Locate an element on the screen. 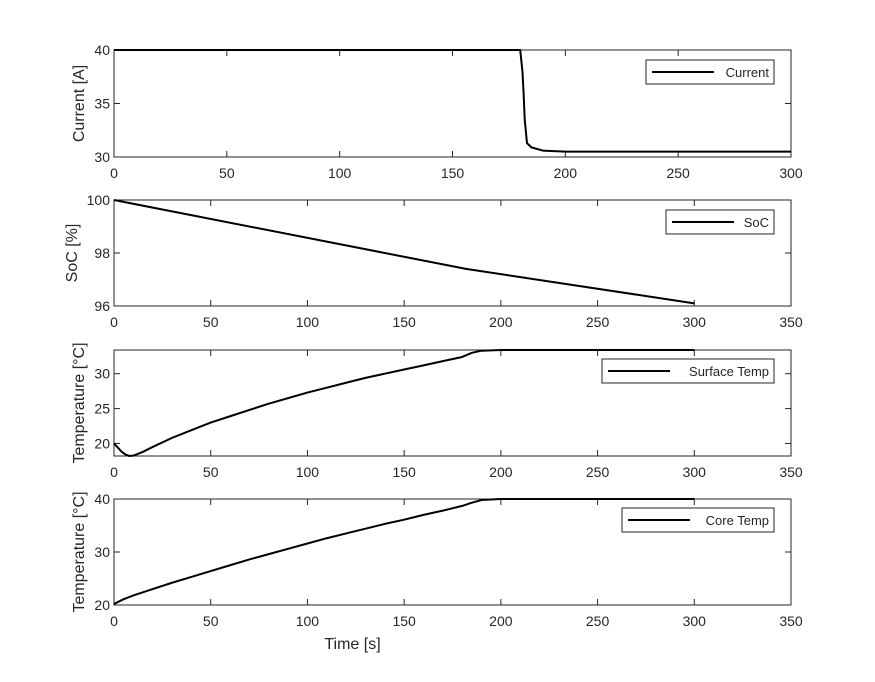  legend-label: Current is located at coordinates (748, 72).